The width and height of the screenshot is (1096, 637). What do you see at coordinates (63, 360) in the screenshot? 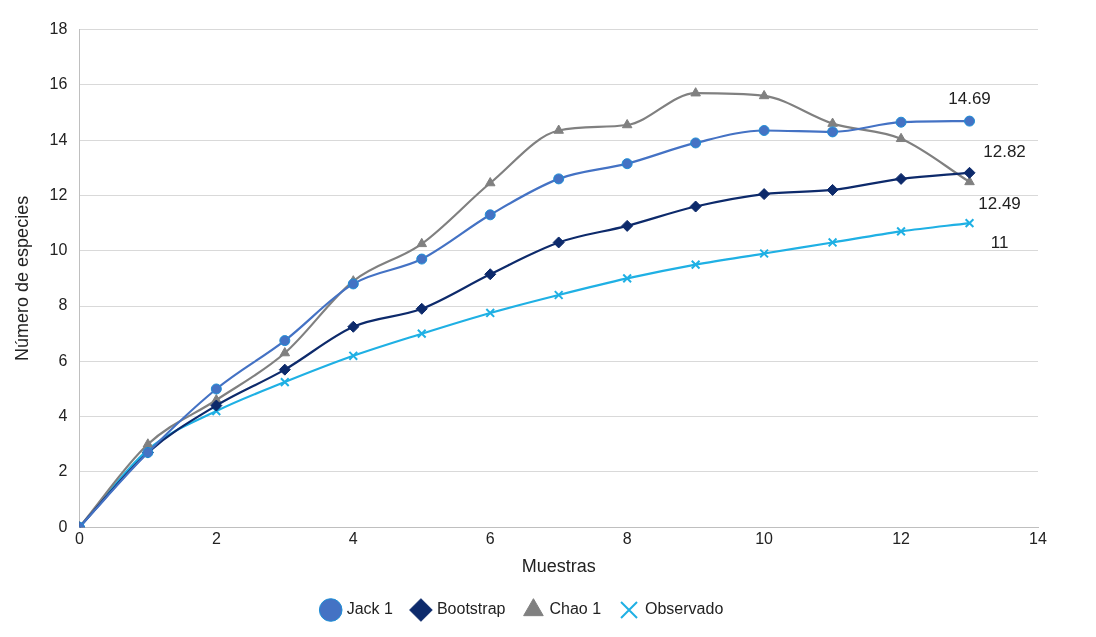
I see `y-tick-label: 6` at bounding box center [63, 360].